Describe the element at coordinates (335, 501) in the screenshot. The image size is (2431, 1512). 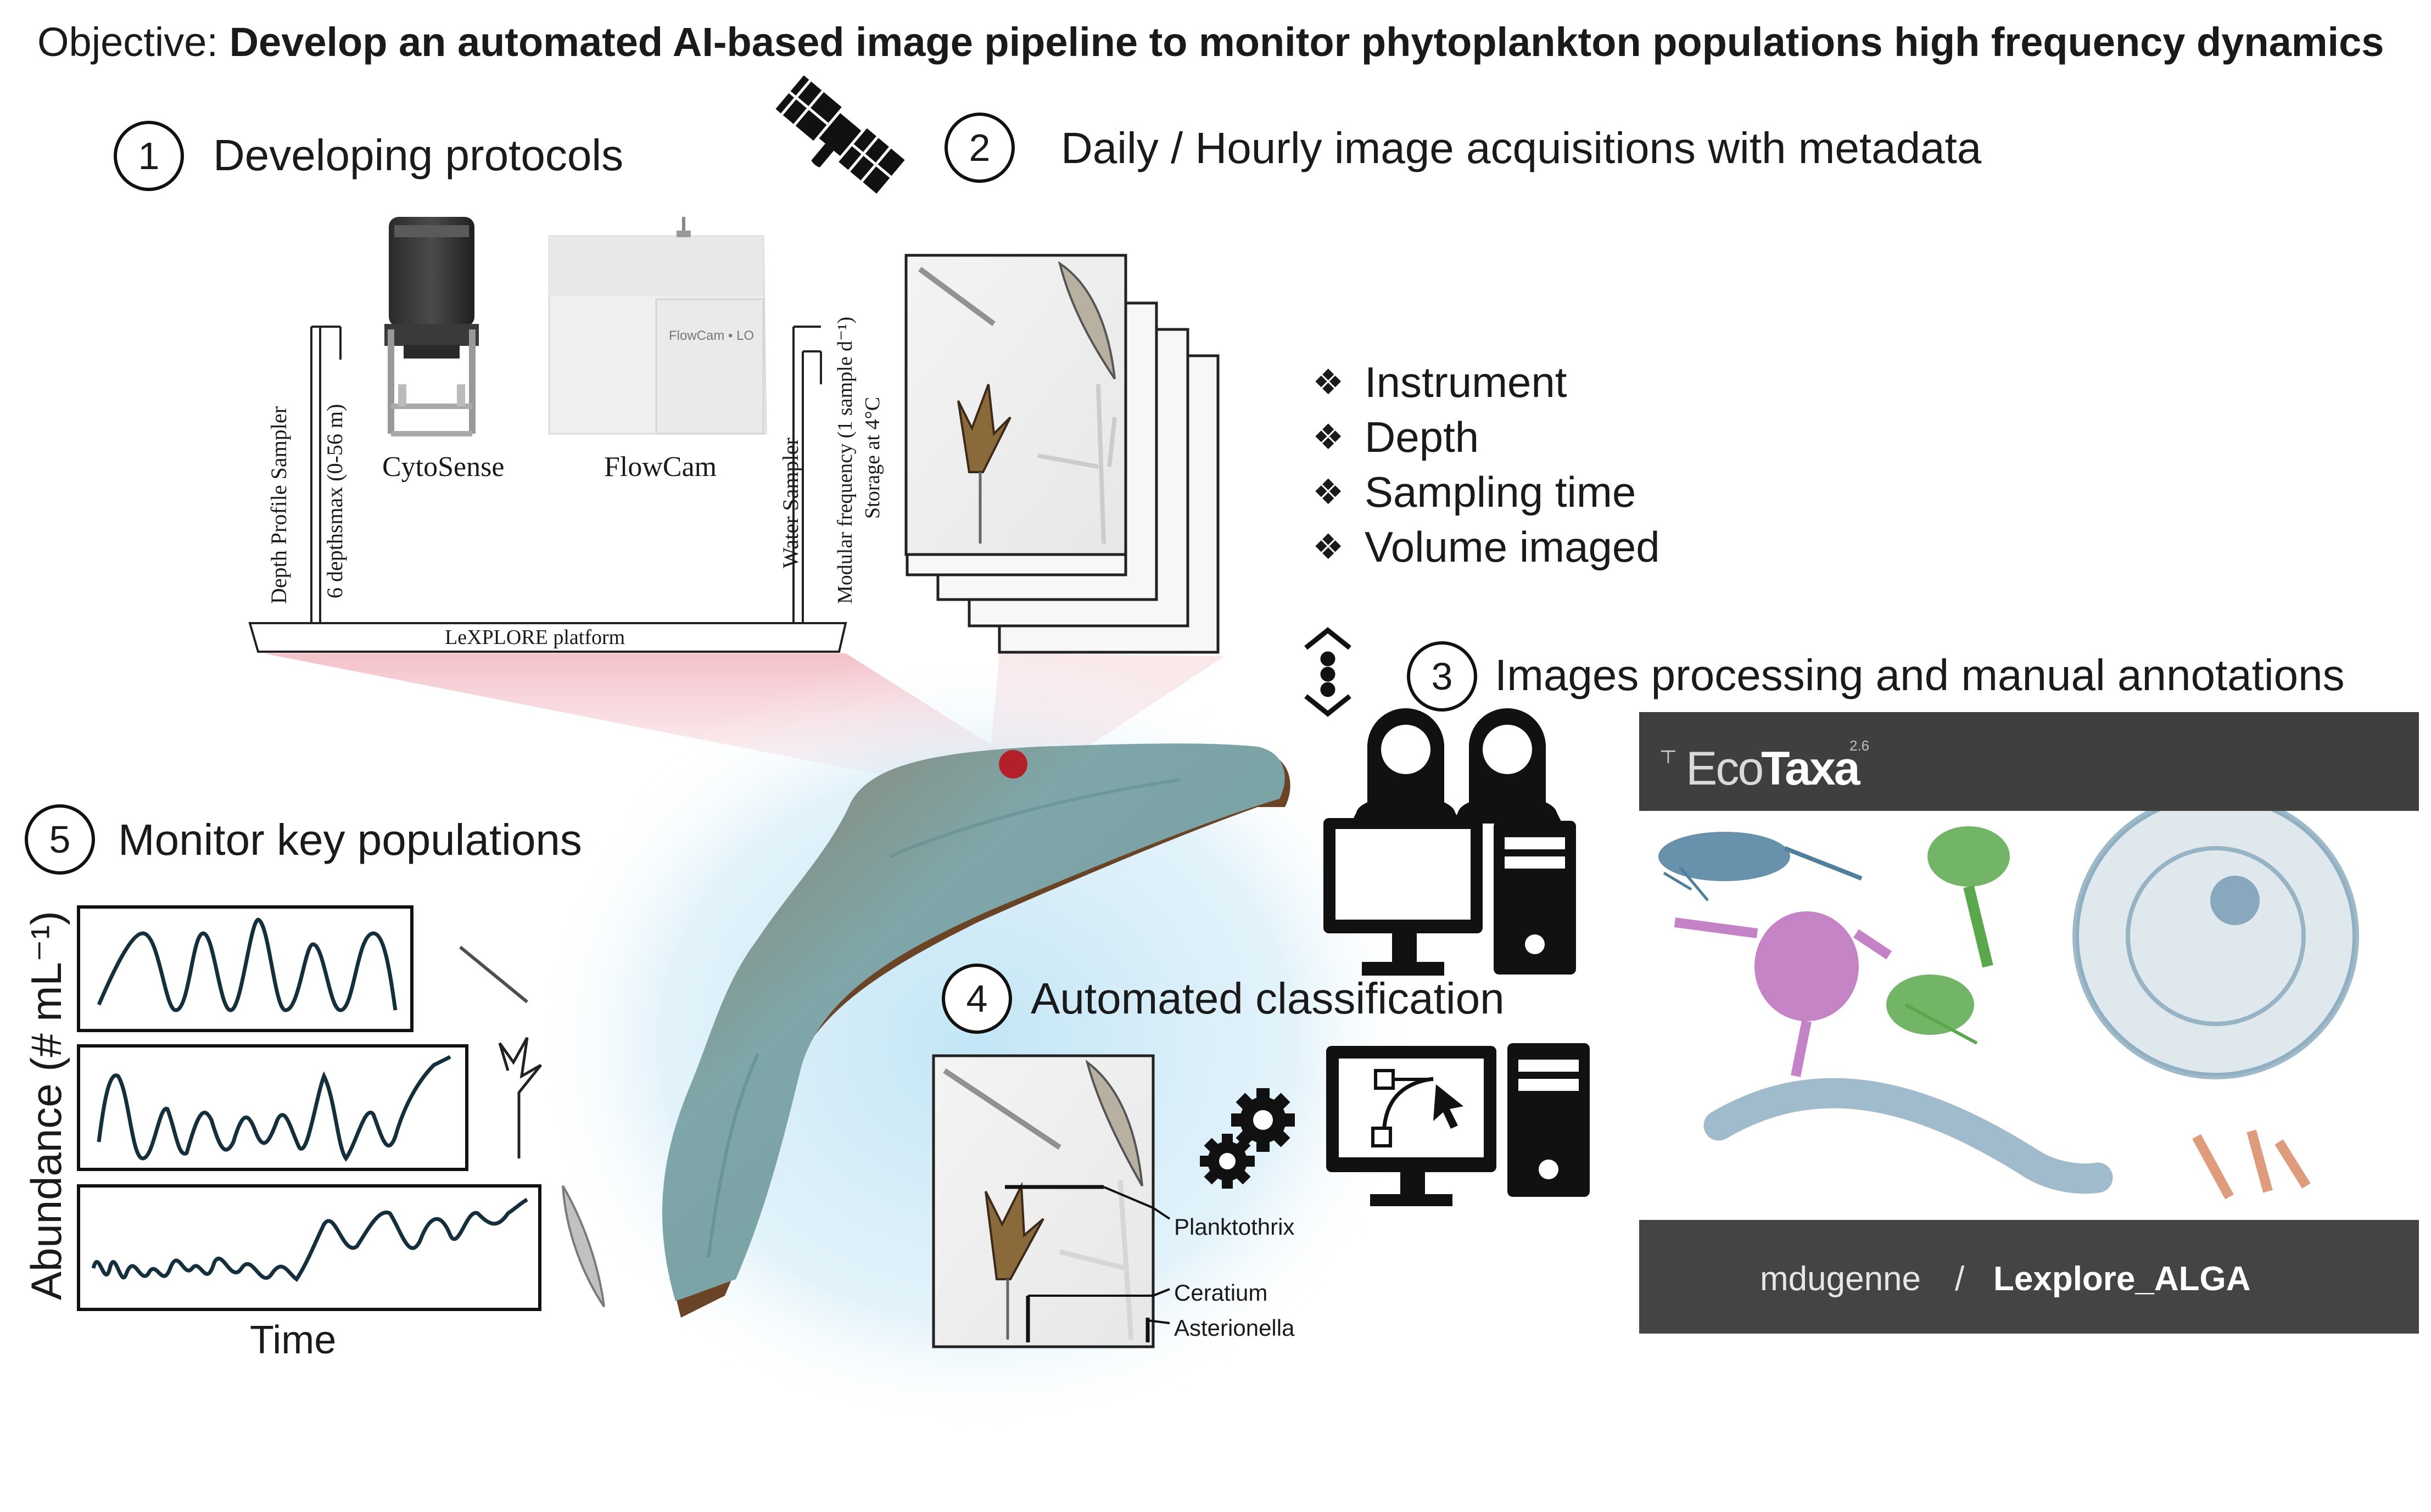
I see `depth-range-label: 6 depthsmax (0-56 m)` at that location.